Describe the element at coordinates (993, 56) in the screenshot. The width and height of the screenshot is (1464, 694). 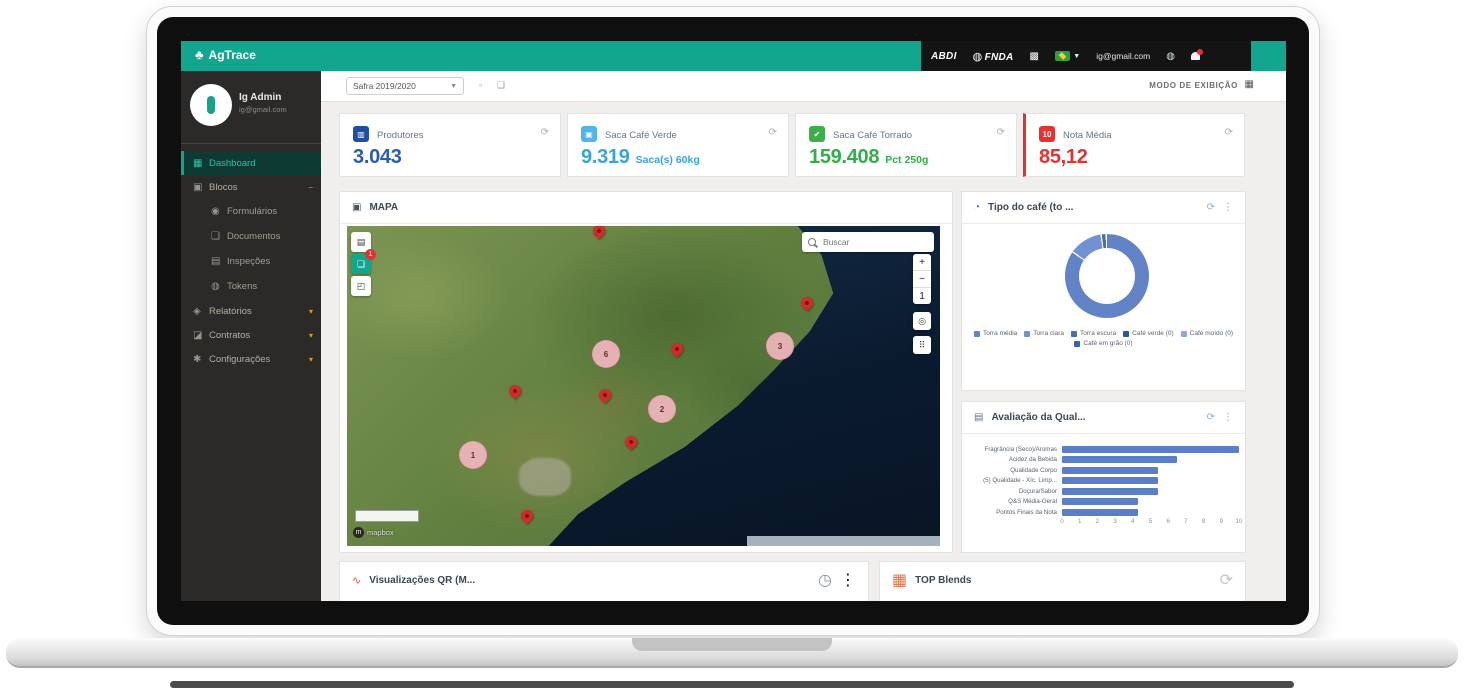
I see `partner-logo-fnda: ◍ FNDA` at that location.